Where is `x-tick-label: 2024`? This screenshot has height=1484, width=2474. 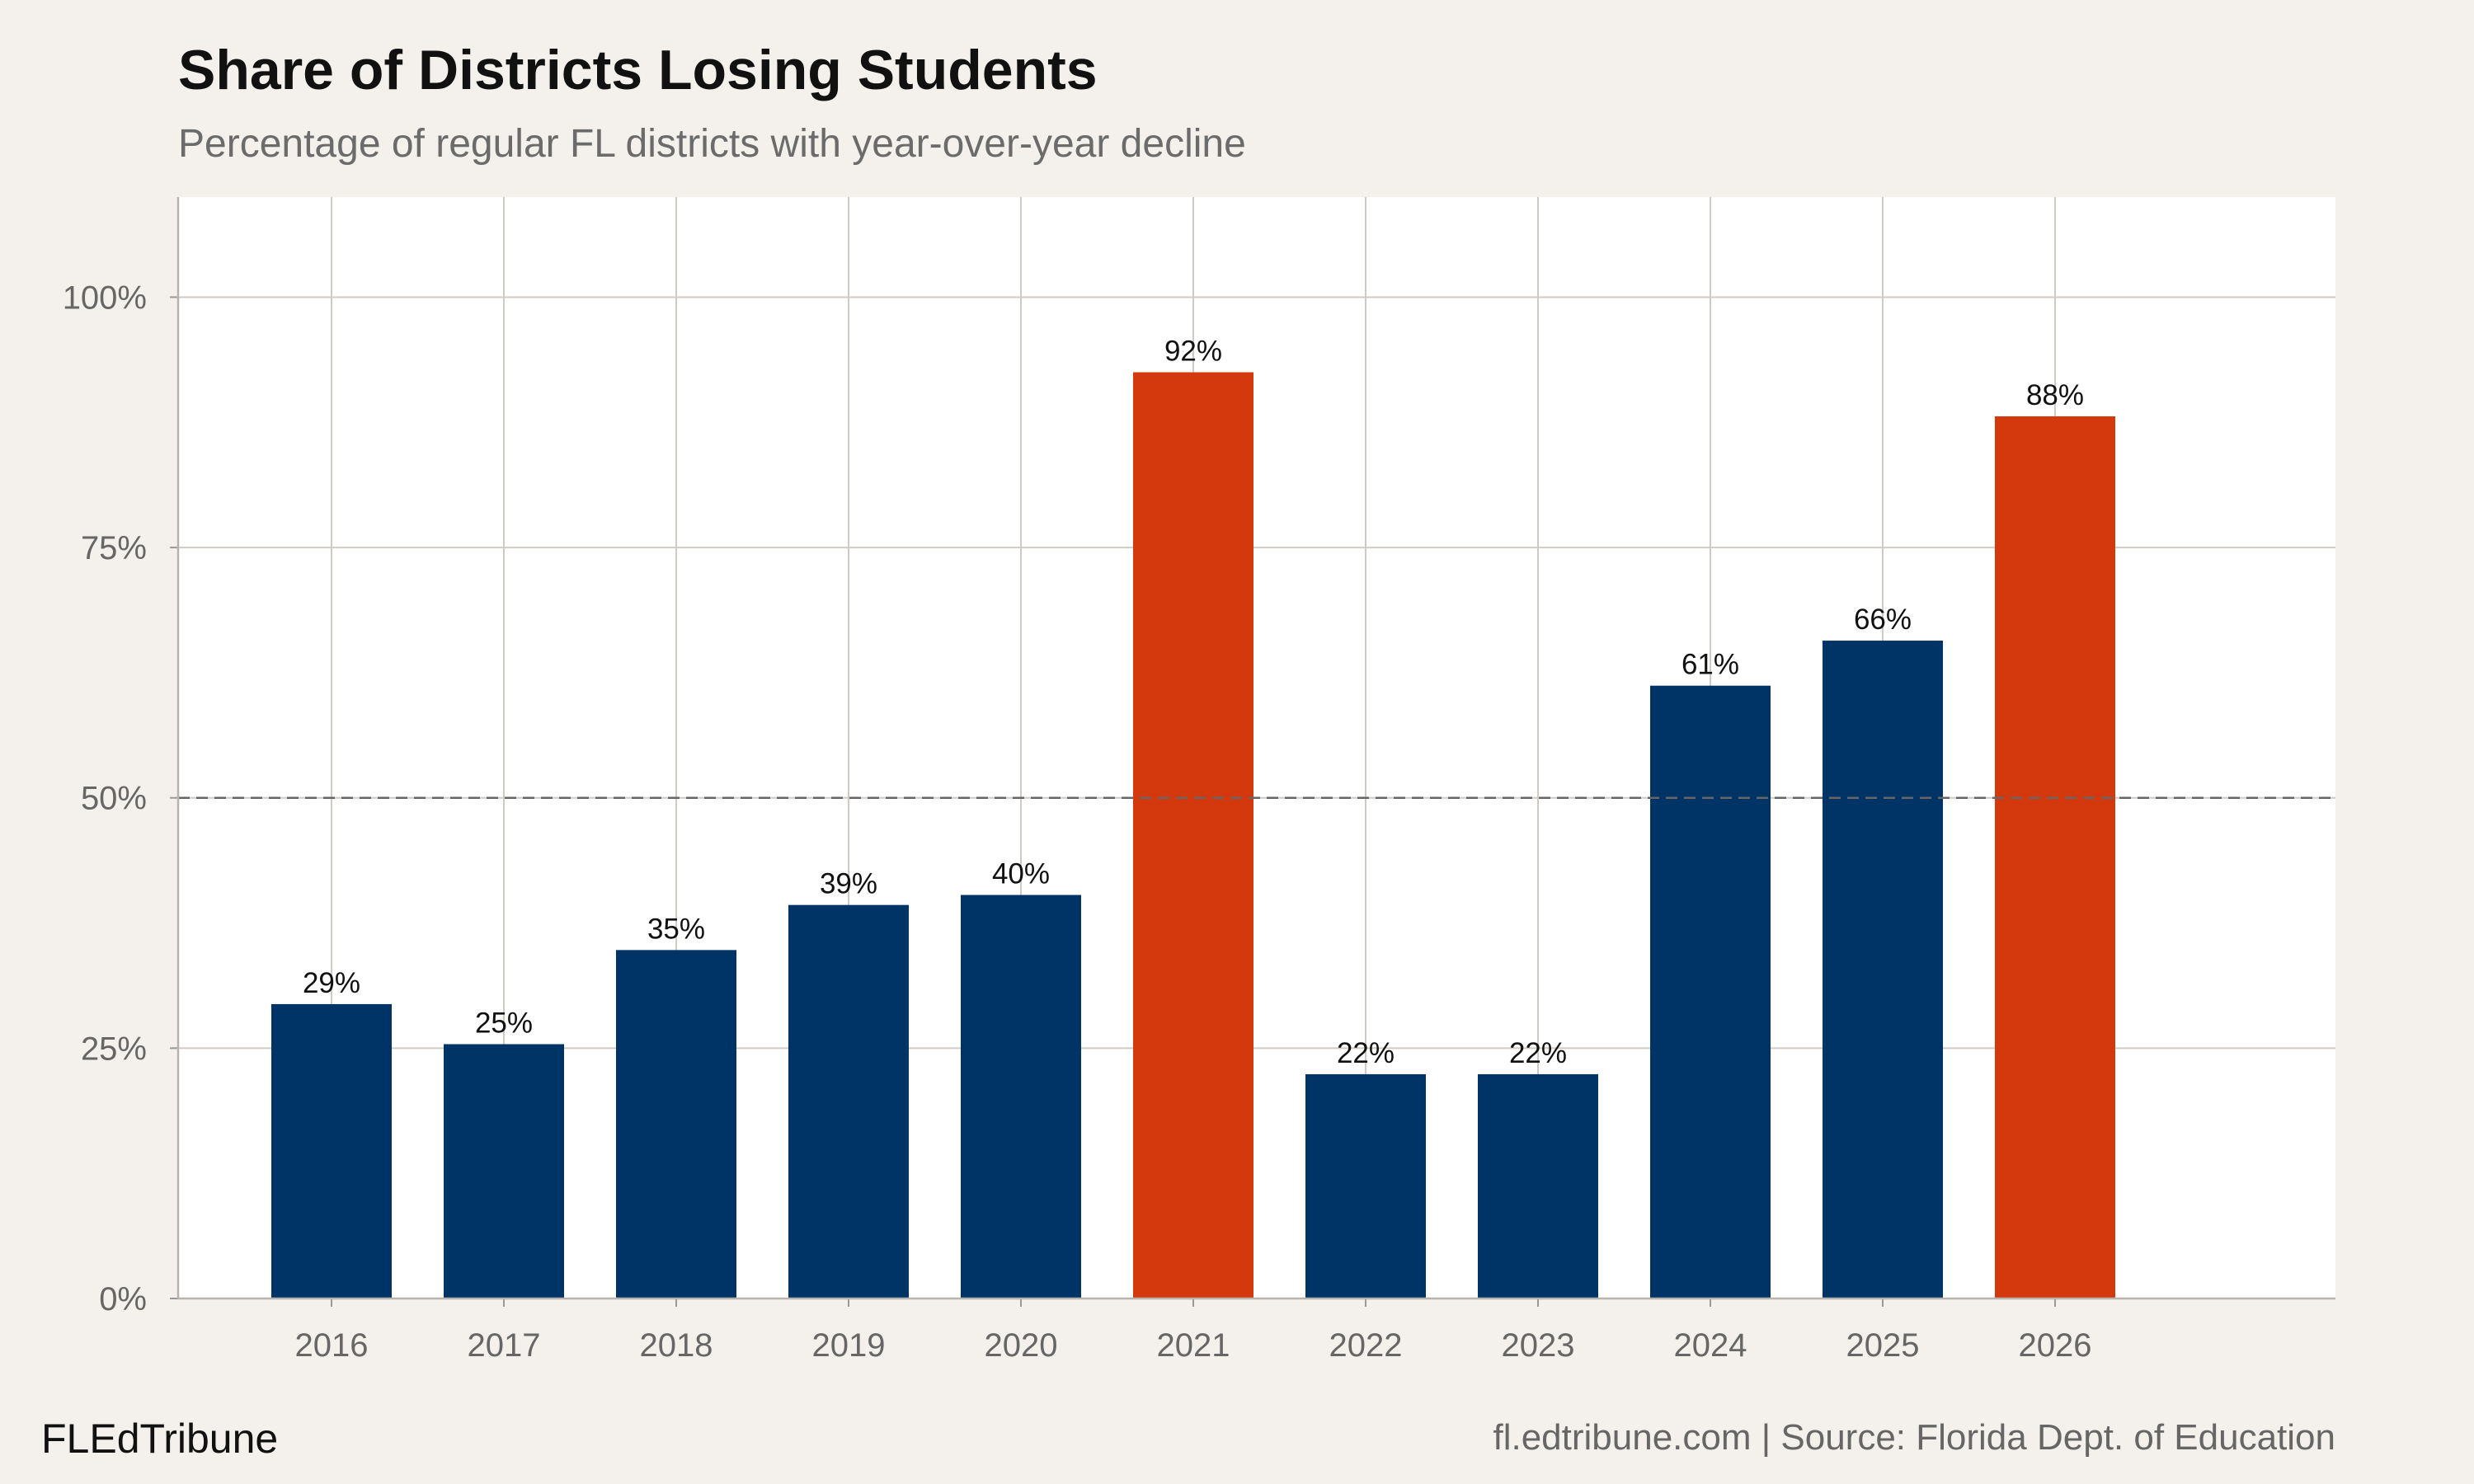 x-tick-label: 2024 is located at coordinates (1710, 1345).